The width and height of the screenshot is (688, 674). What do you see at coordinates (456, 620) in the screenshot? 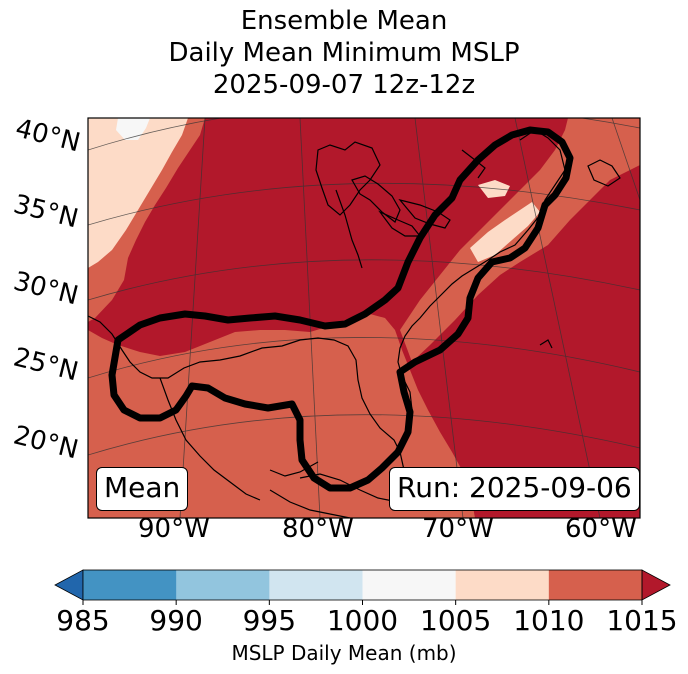
I see `colorbar-tick-label: 1005` at bounding box center [456, 620].